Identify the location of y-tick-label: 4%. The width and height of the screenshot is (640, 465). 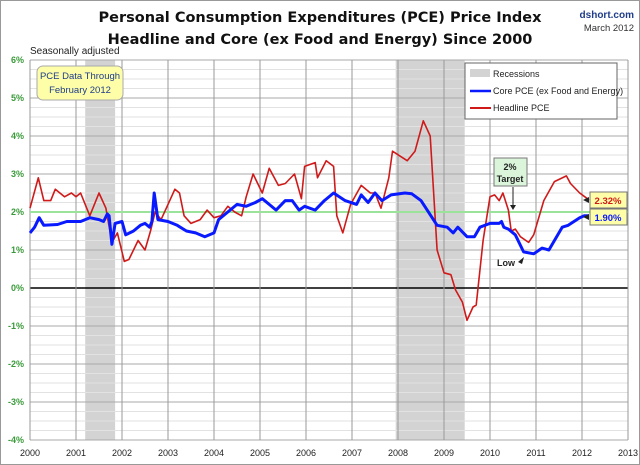
(17, 136).